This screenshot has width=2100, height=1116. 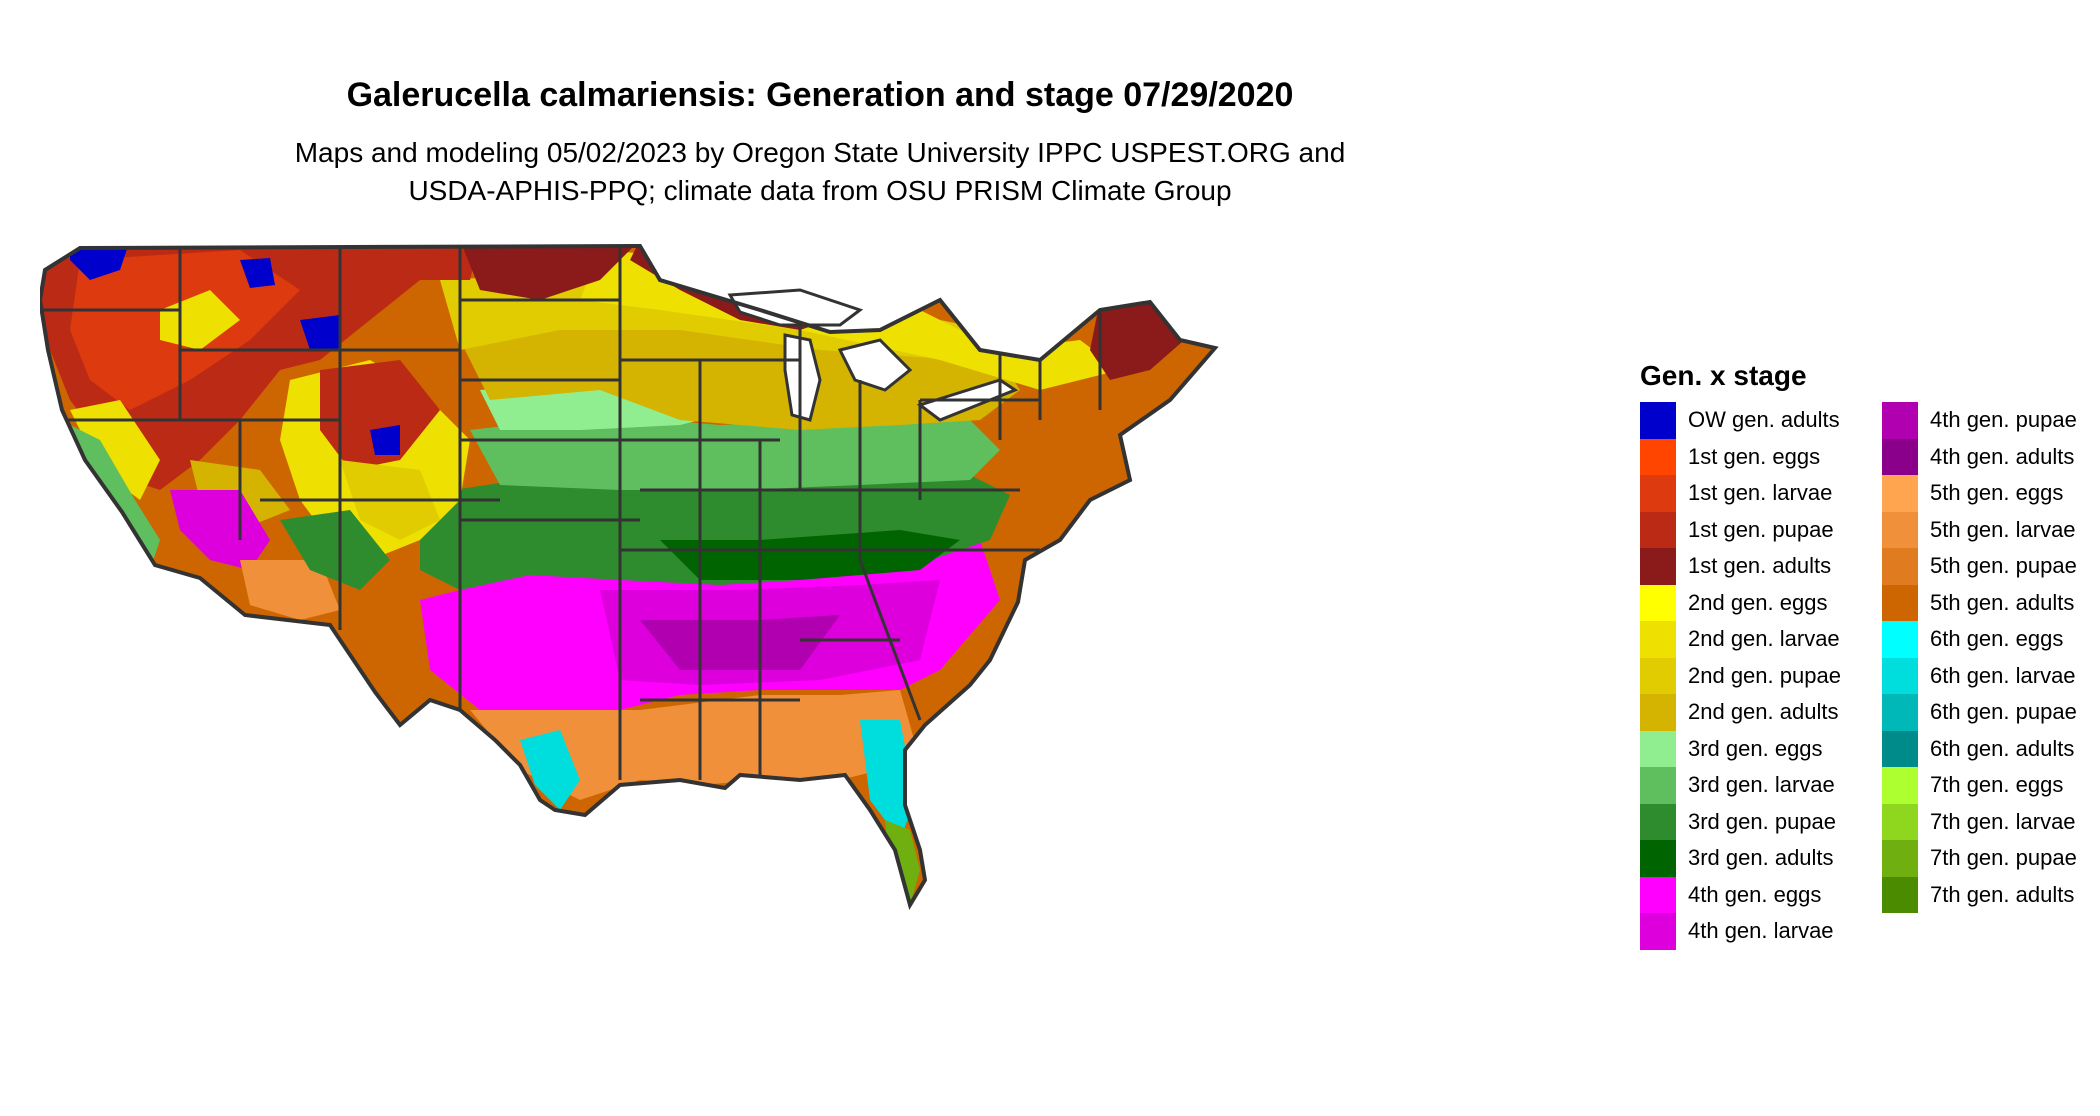 I want to click on legend-item: 3rd gen. pupae, so click(x=1756, y=821).